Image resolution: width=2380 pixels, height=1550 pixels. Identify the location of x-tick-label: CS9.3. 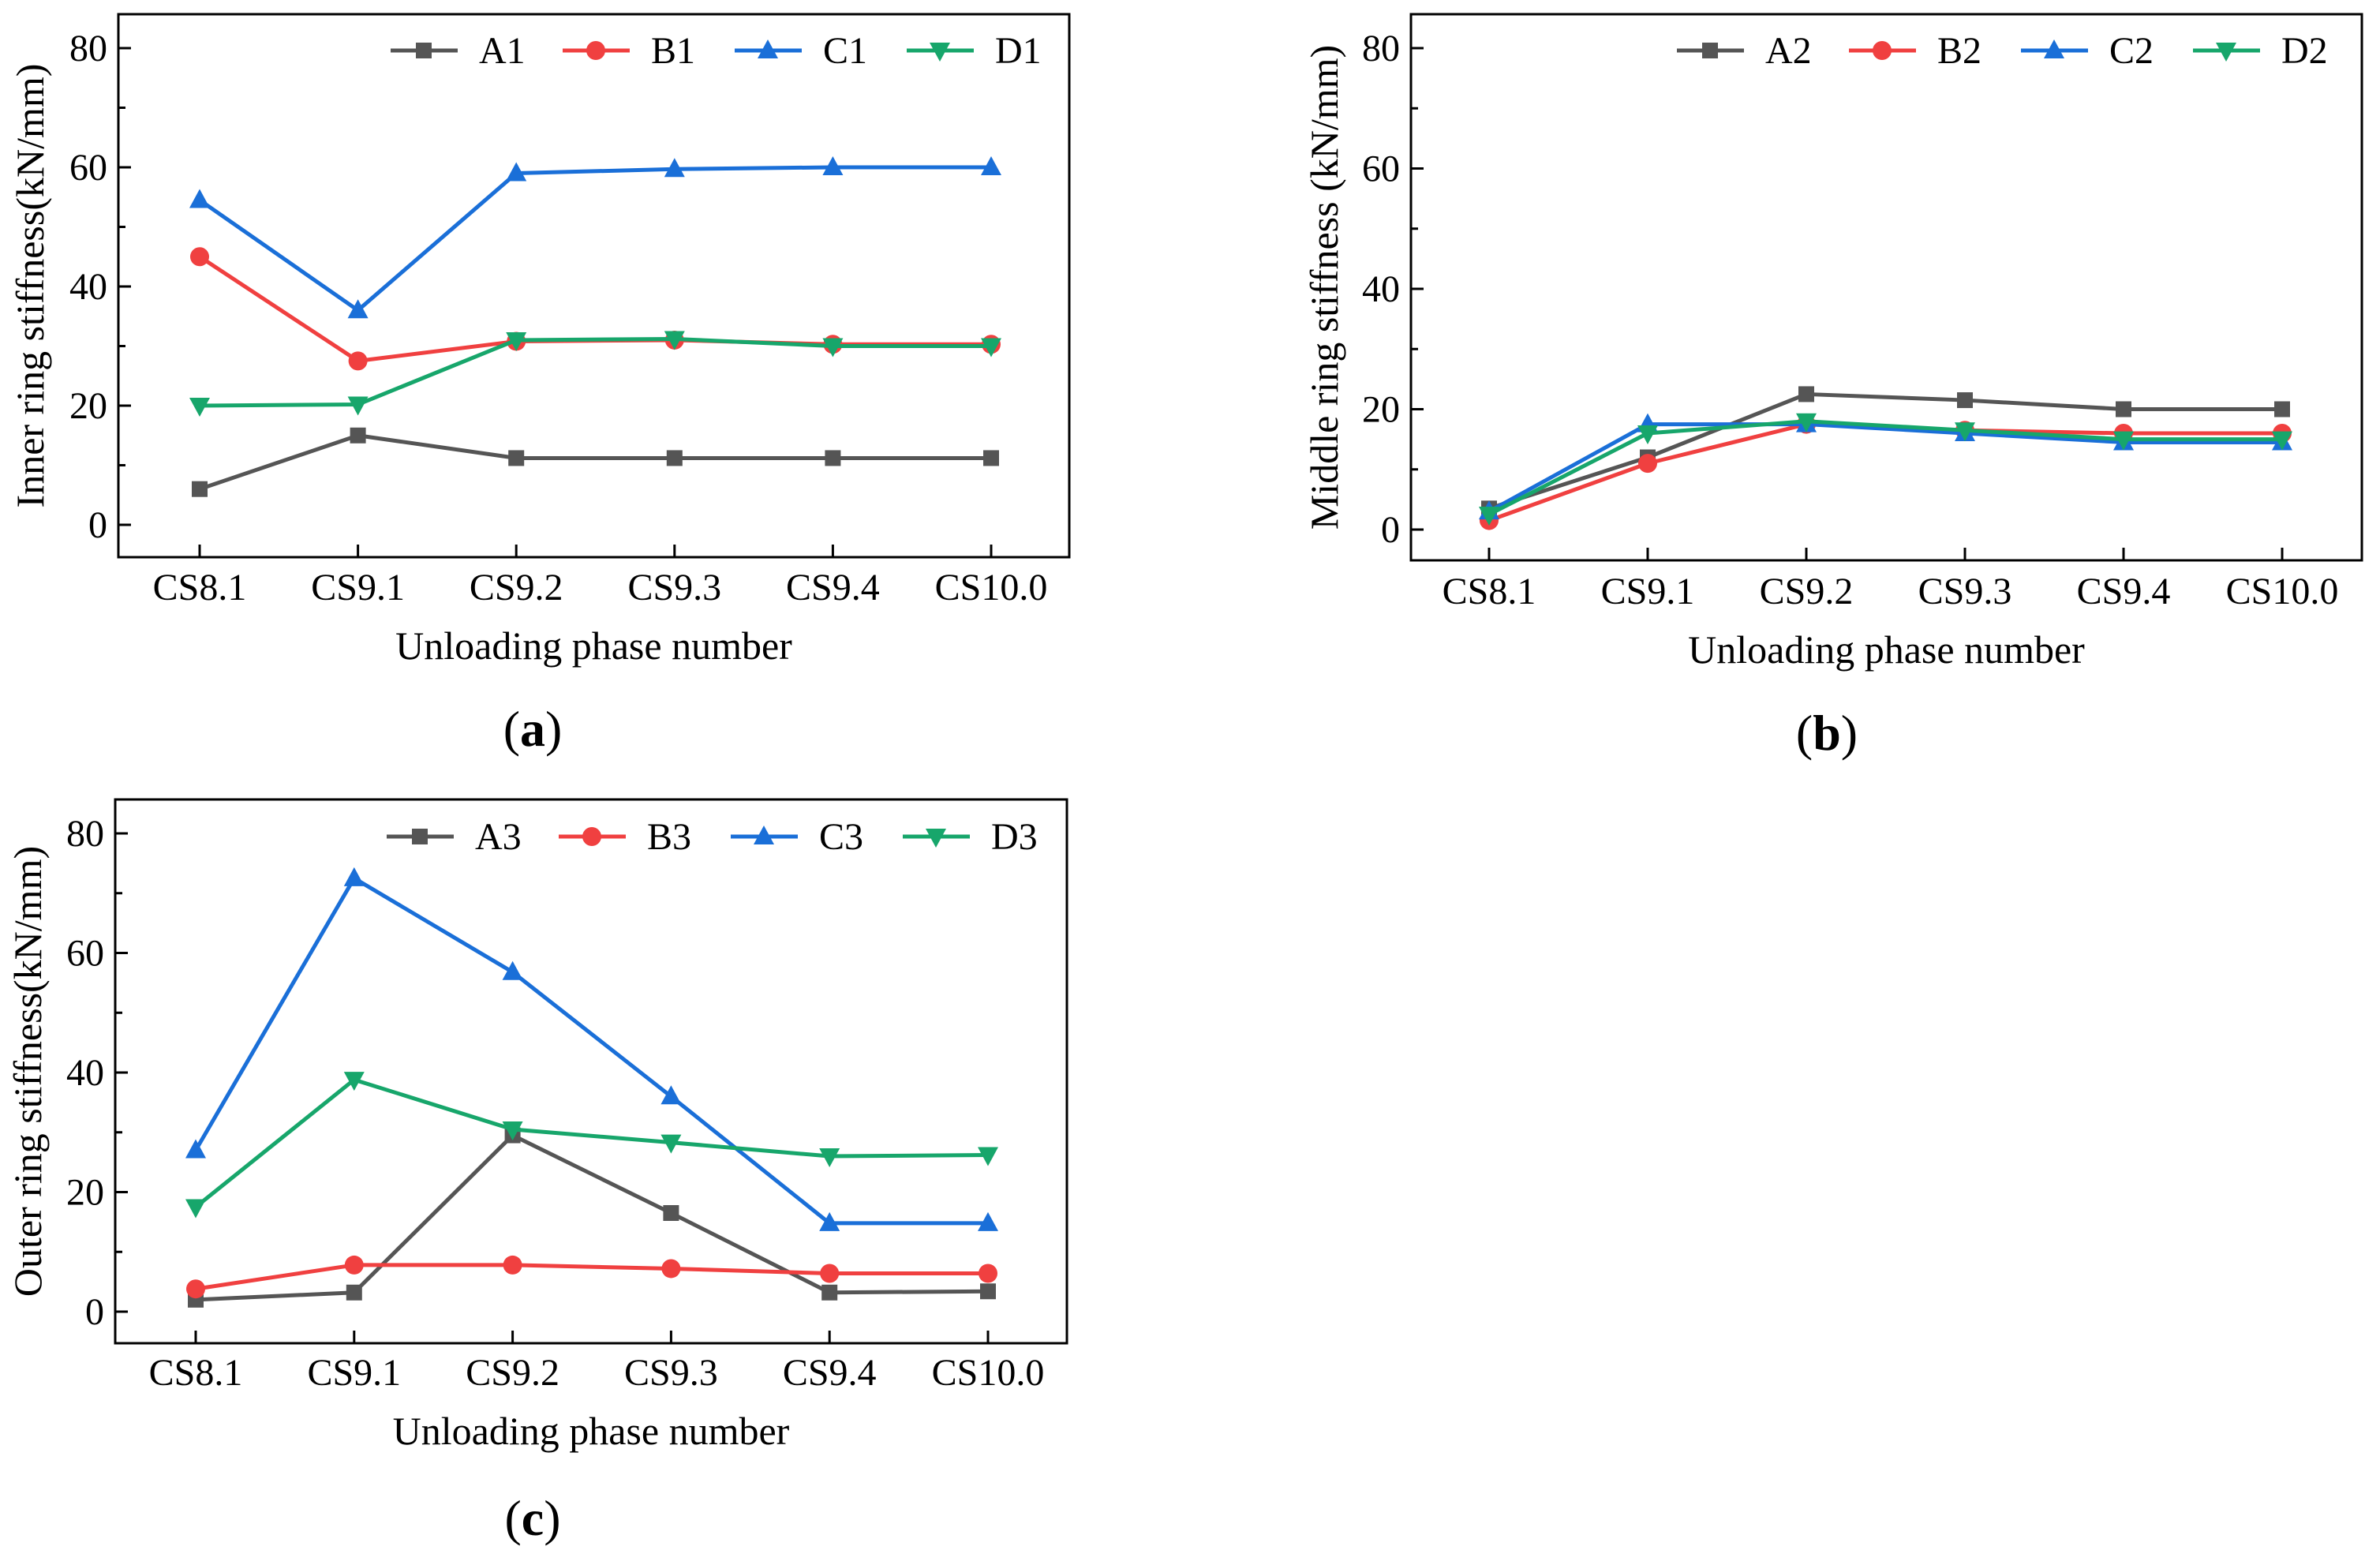
(671, 1373).